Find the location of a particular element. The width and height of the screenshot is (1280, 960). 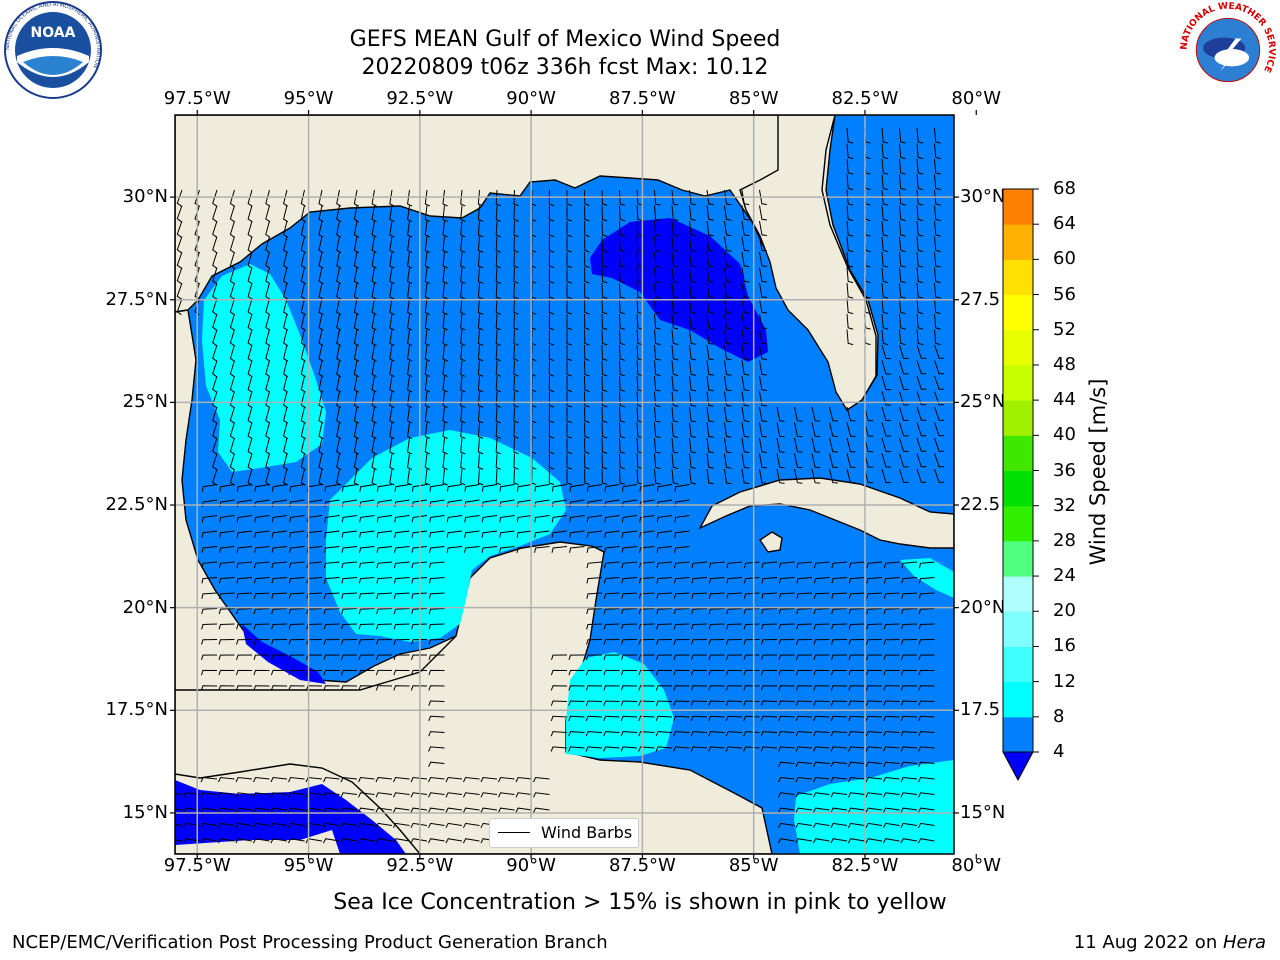

y-tick-label-left: 27.5°N is located at coordinates (136, 299).